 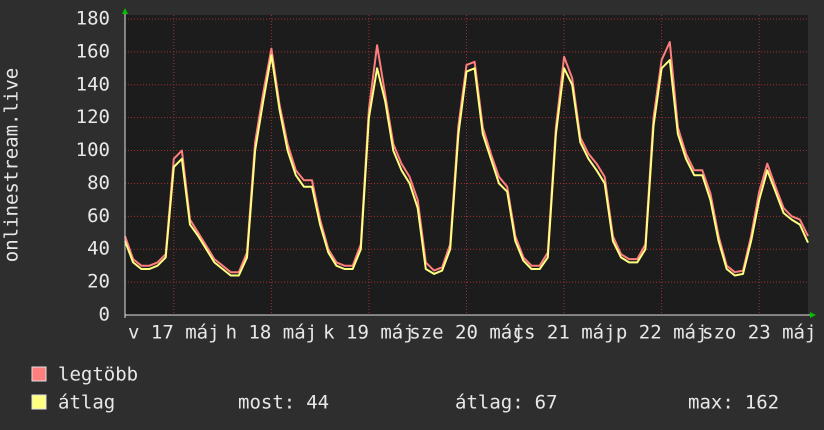 I want to click on y-tick-label: 0, so click(x=104, y=315).